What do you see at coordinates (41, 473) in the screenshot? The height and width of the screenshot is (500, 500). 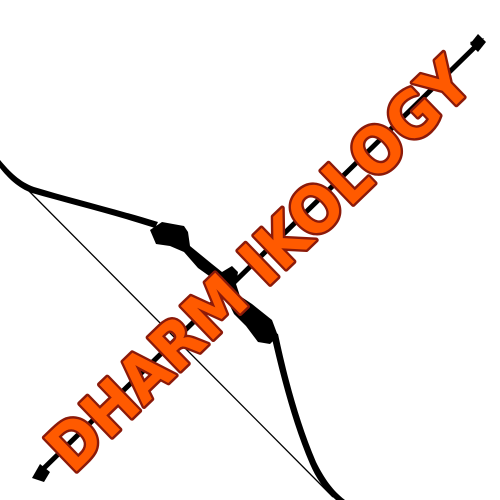 I see `arrow-fletching` at bounding box center [41, 473].